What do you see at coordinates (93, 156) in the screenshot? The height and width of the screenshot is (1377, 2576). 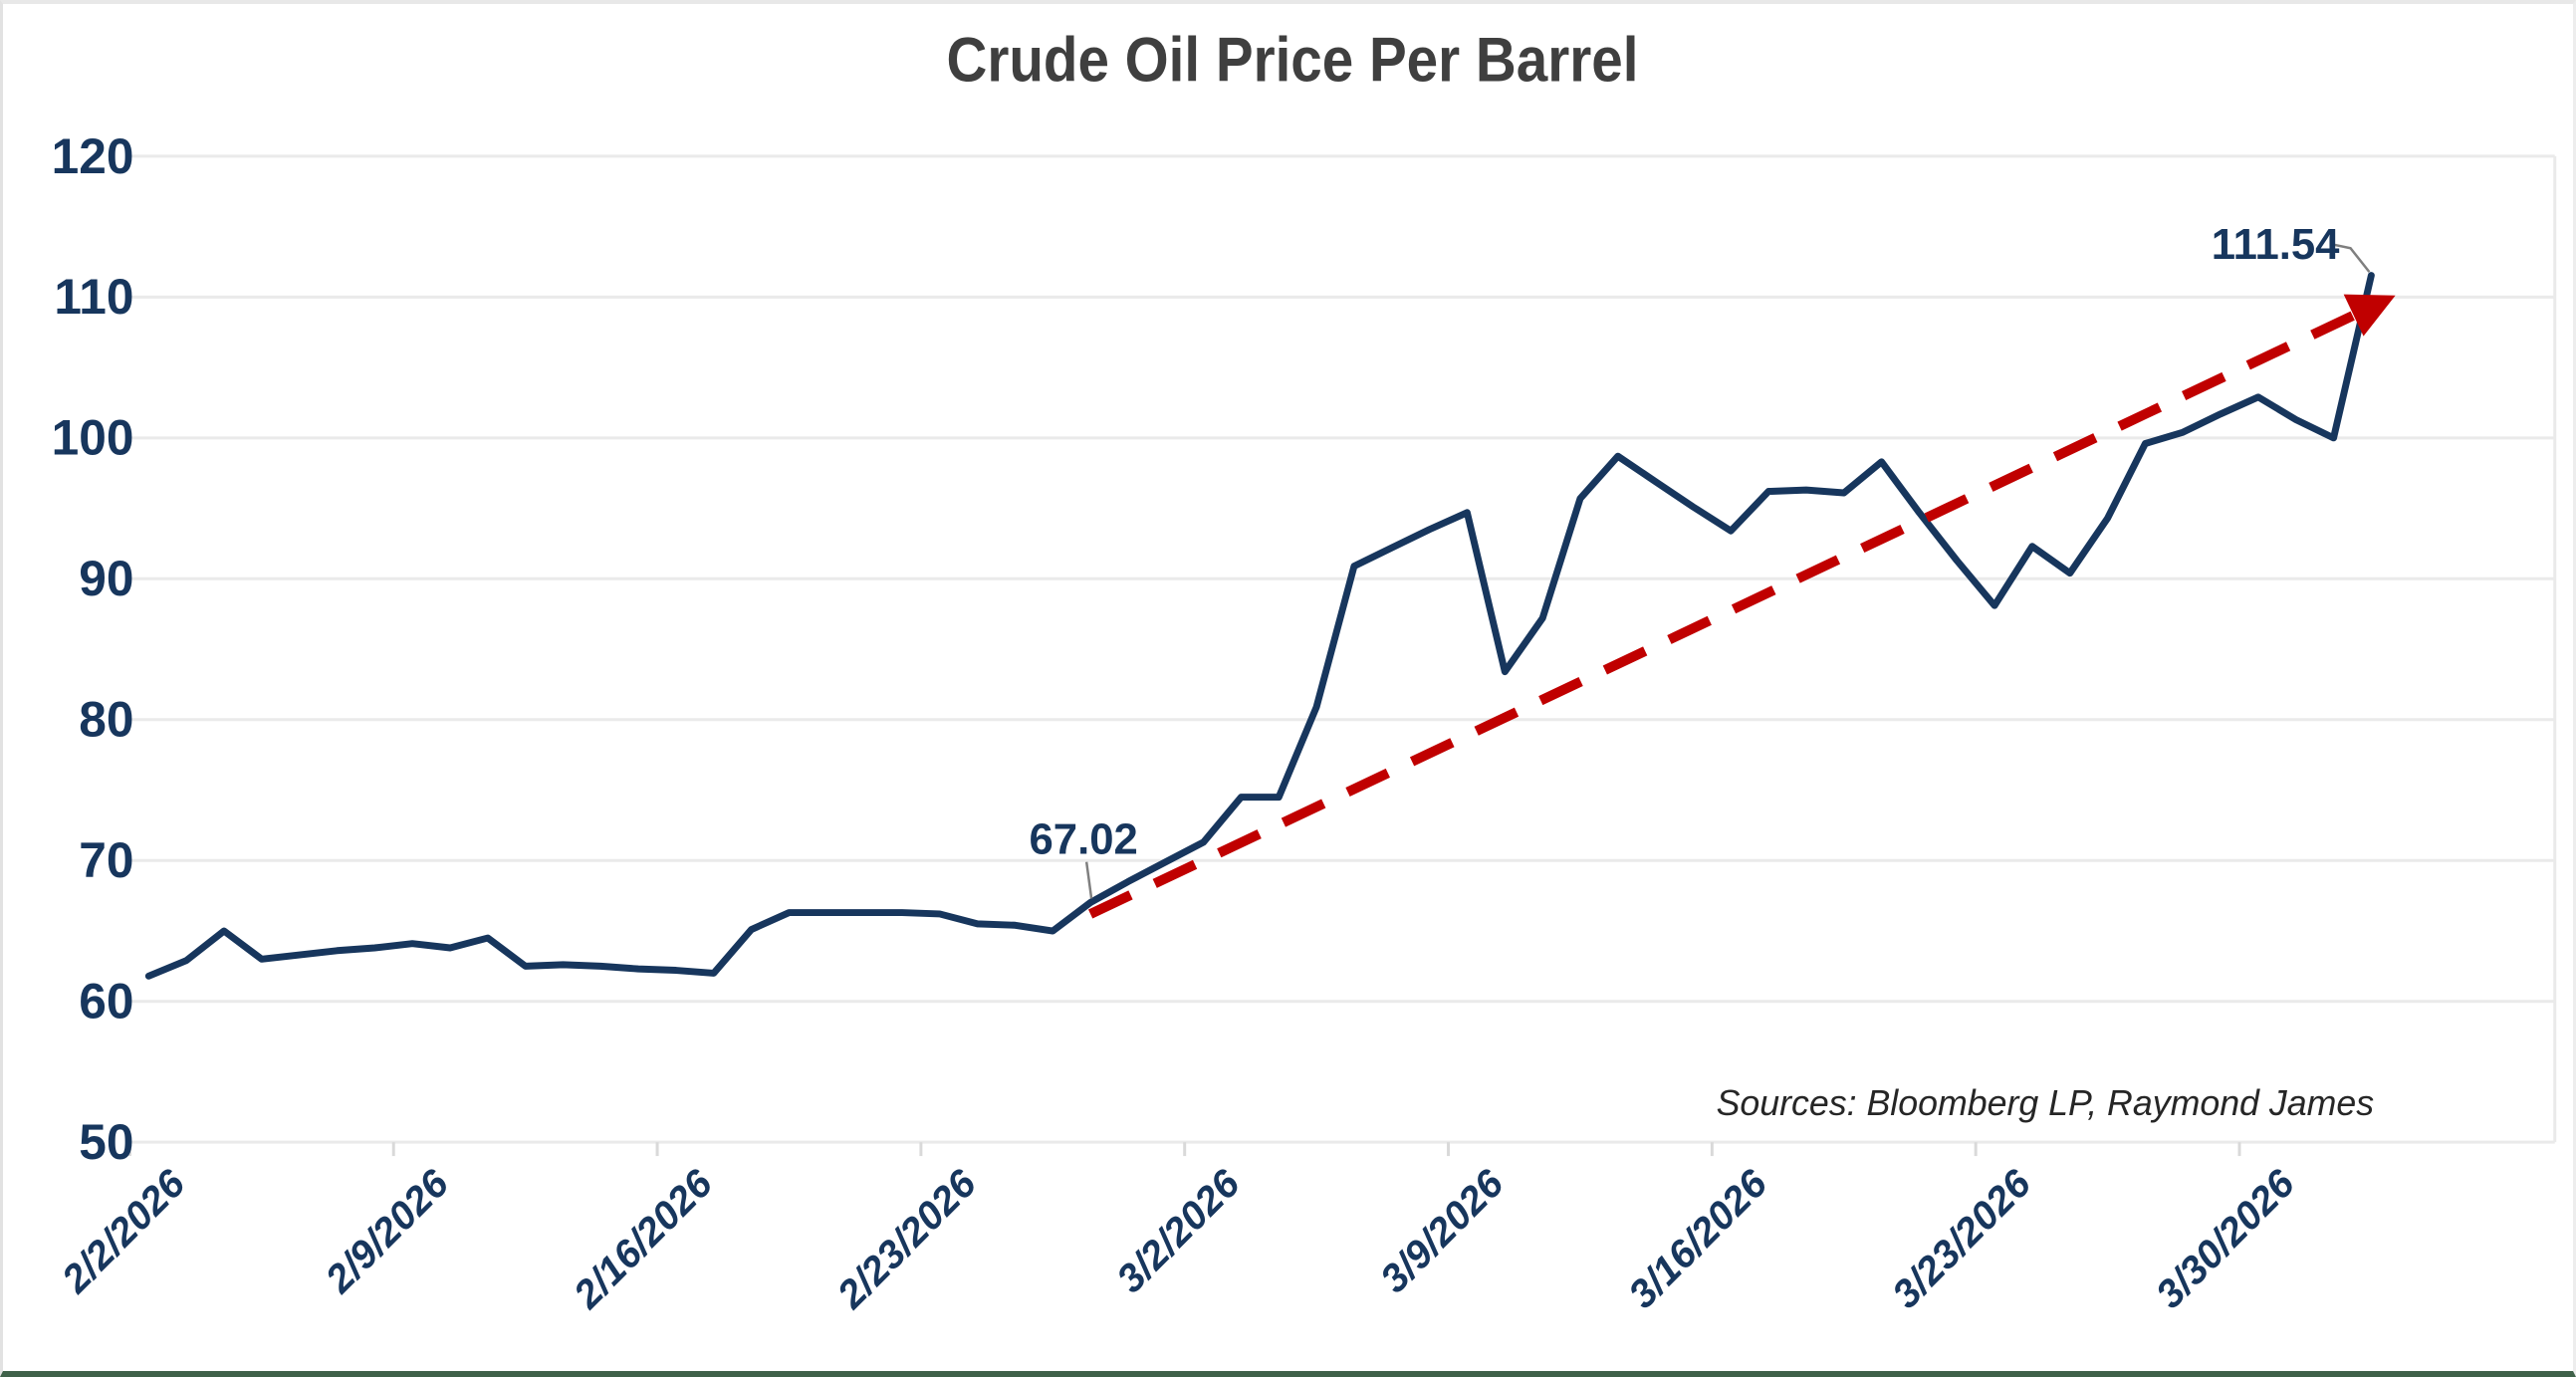 I see `y-axis-label: 120` at bounding box center [93, 156].